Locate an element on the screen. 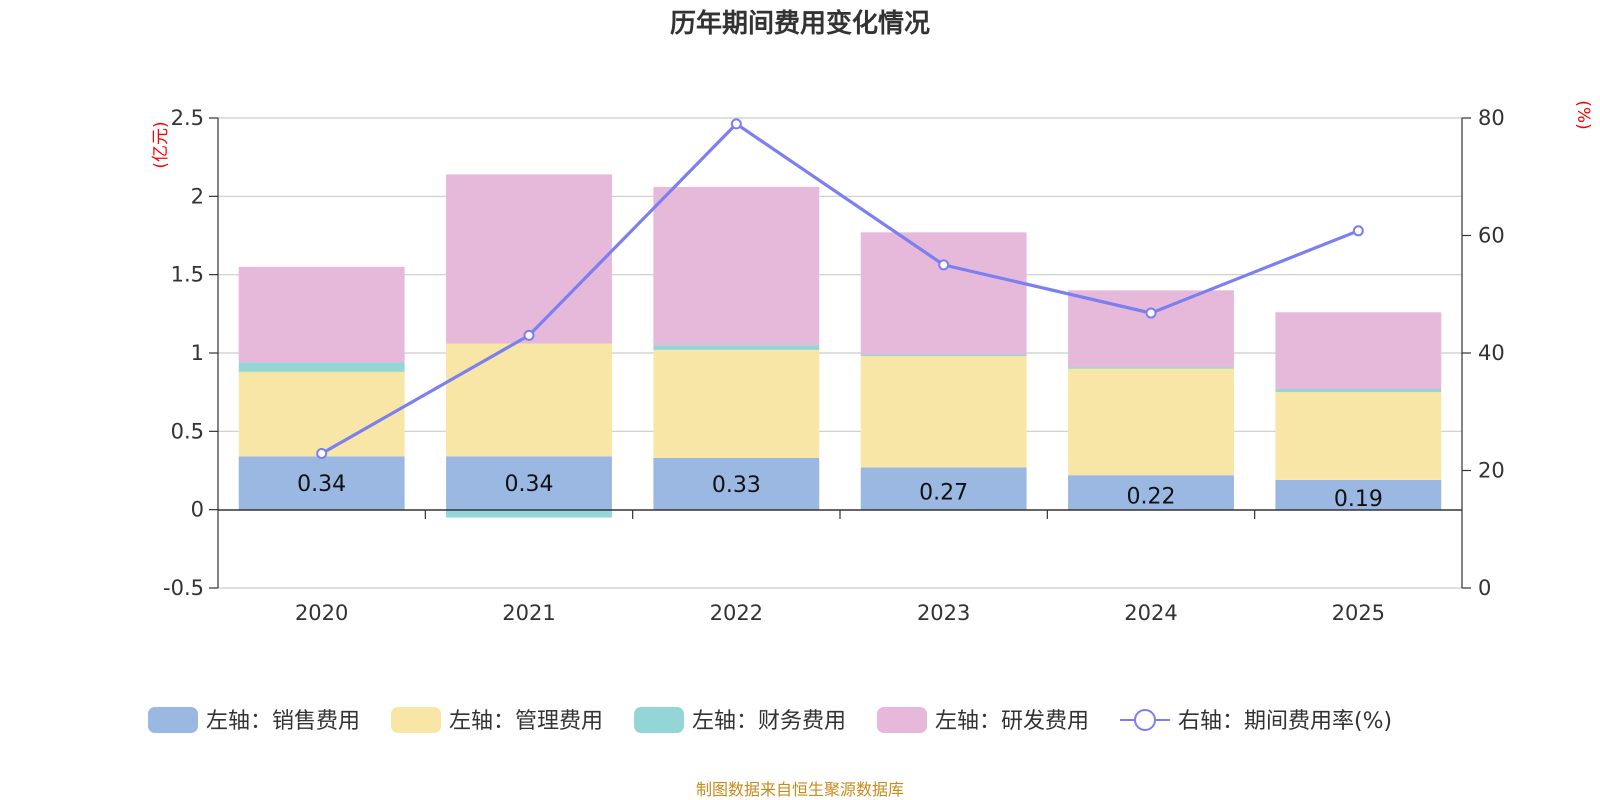  bar-segment-2023-s1 is located at coordinates (943, 412).